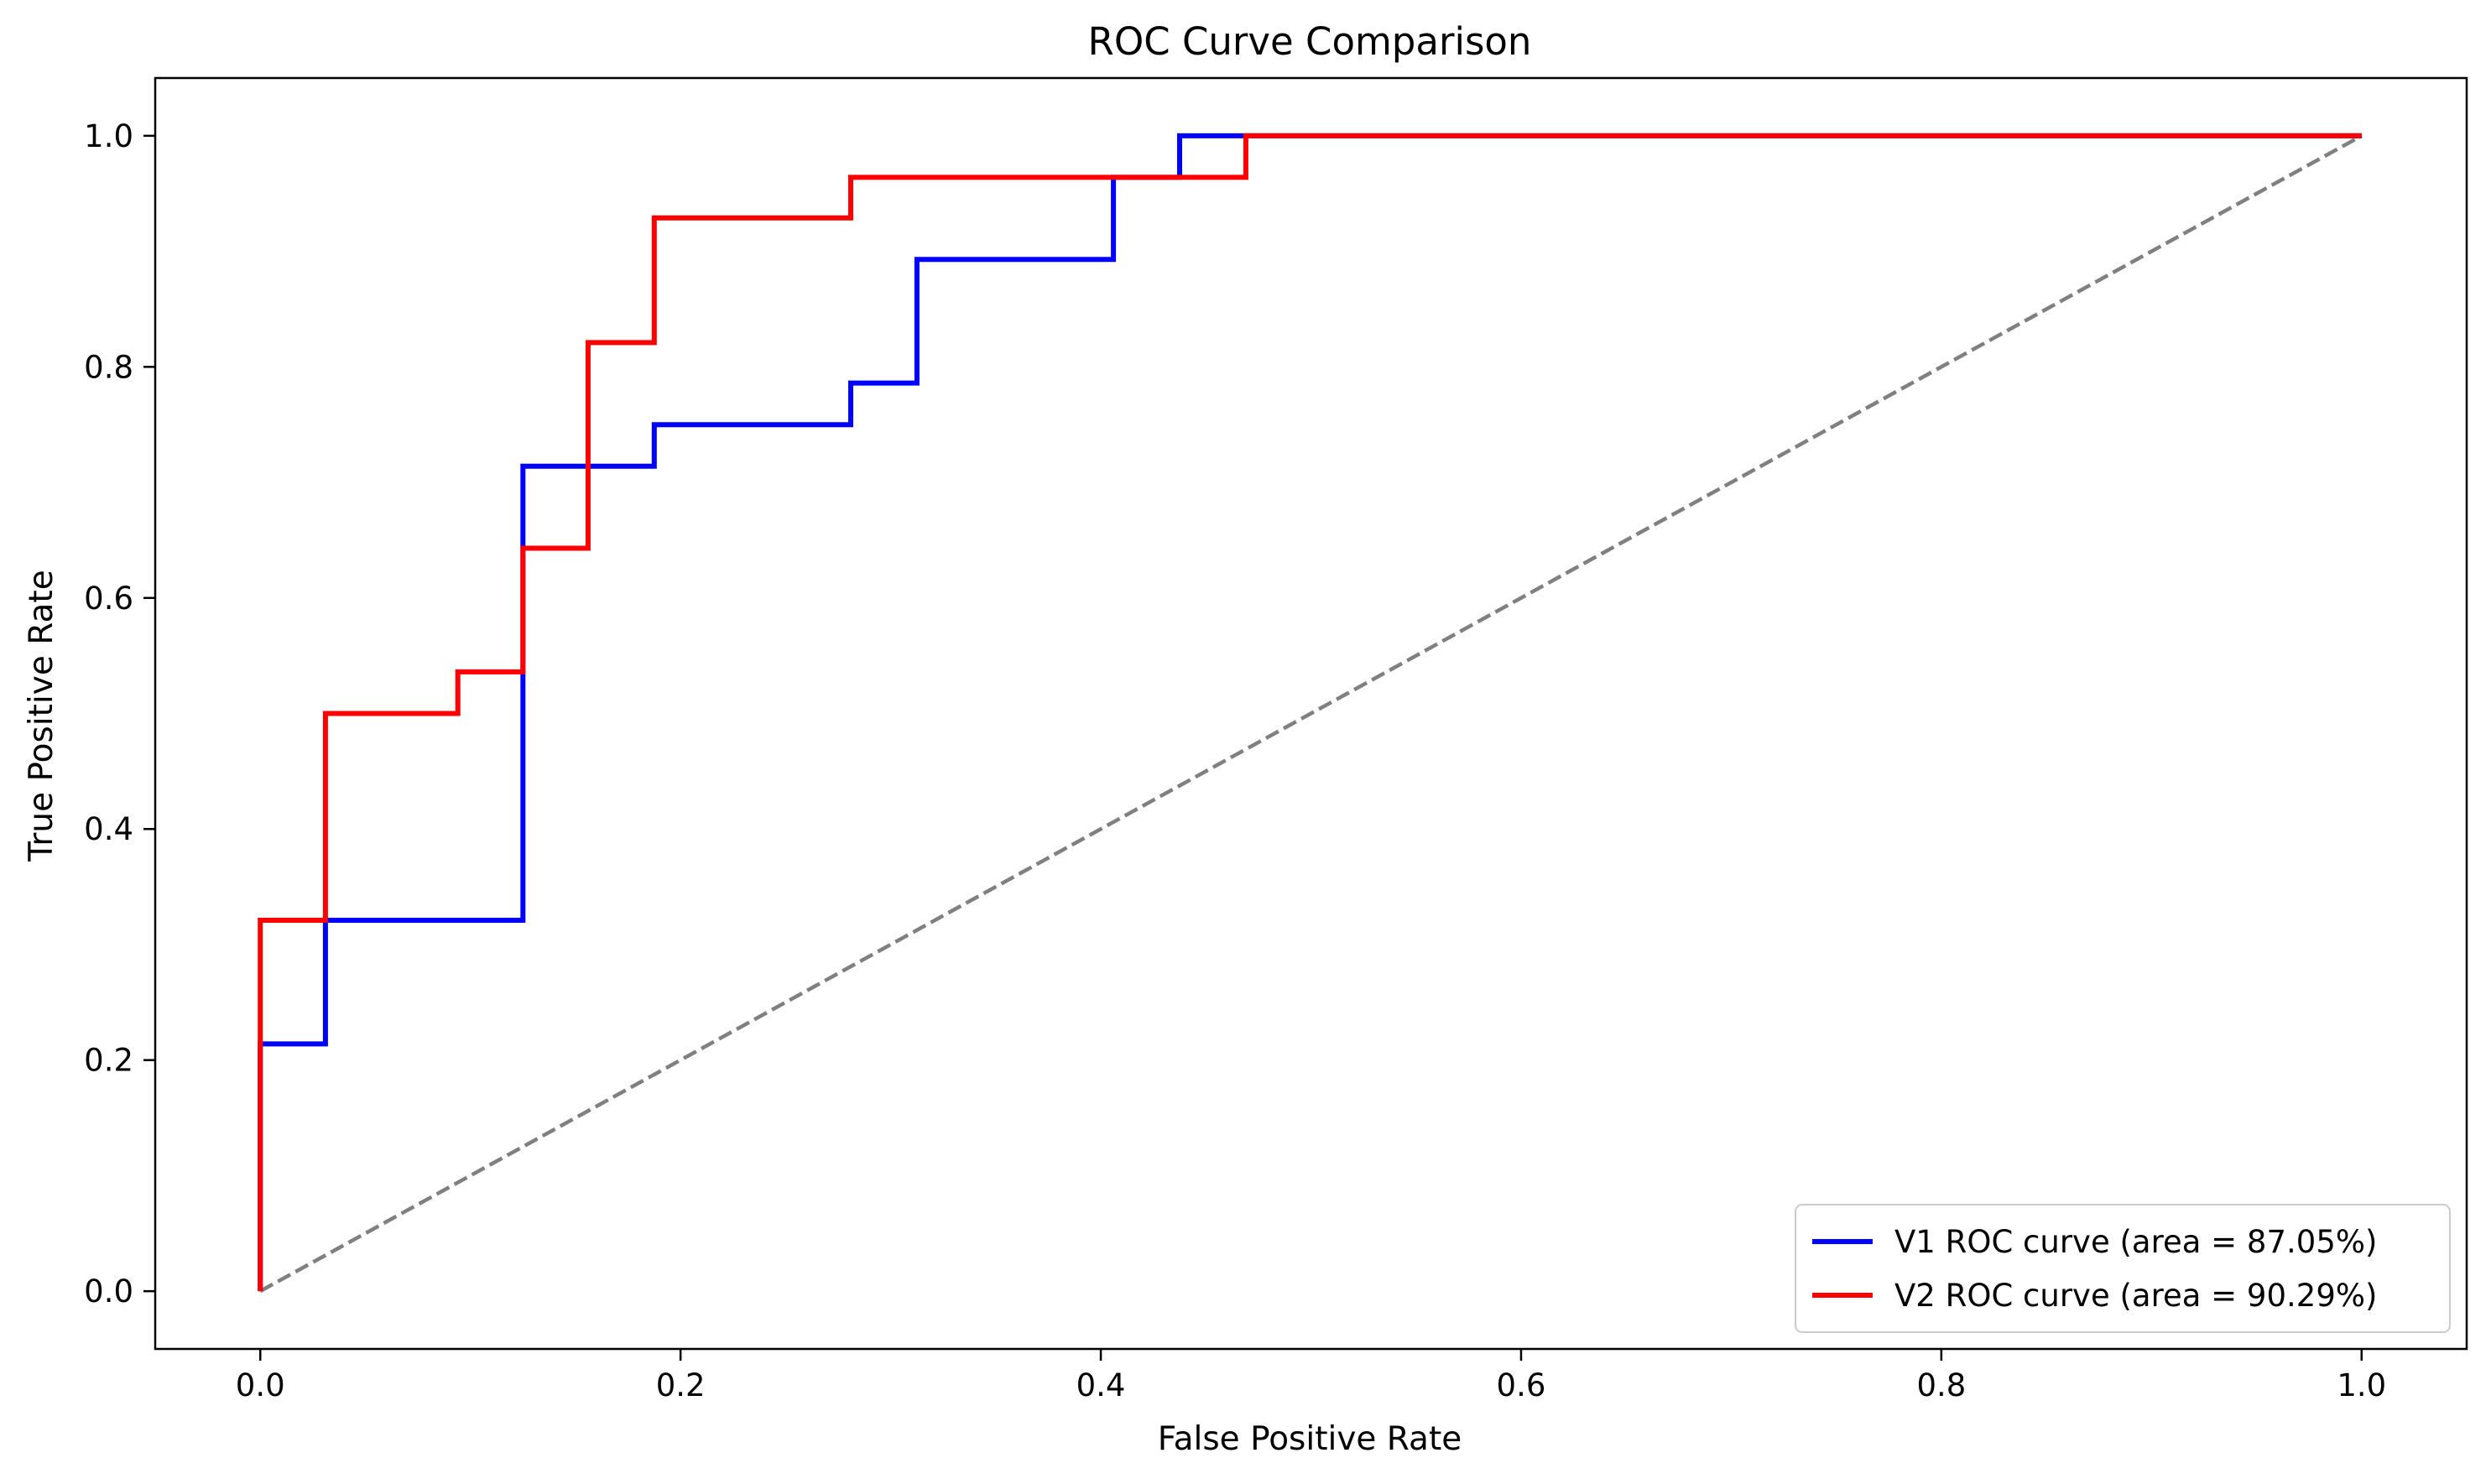  Describe the element at coordinates (108, 599) in the screenshot. I see `y-tick-label: 0.6` at that location.